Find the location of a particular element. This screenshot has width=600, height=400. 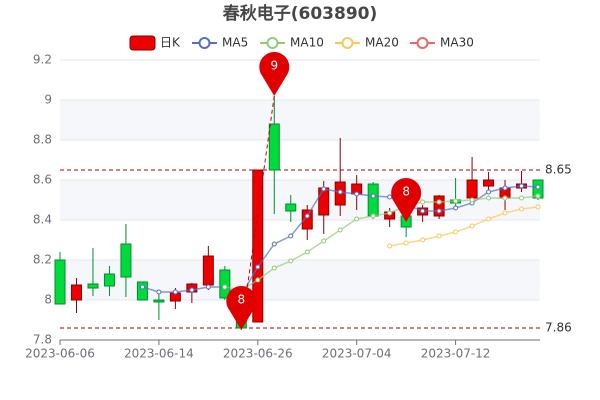

y-tick-label: 8.4 is located at coordinates (42, 220).